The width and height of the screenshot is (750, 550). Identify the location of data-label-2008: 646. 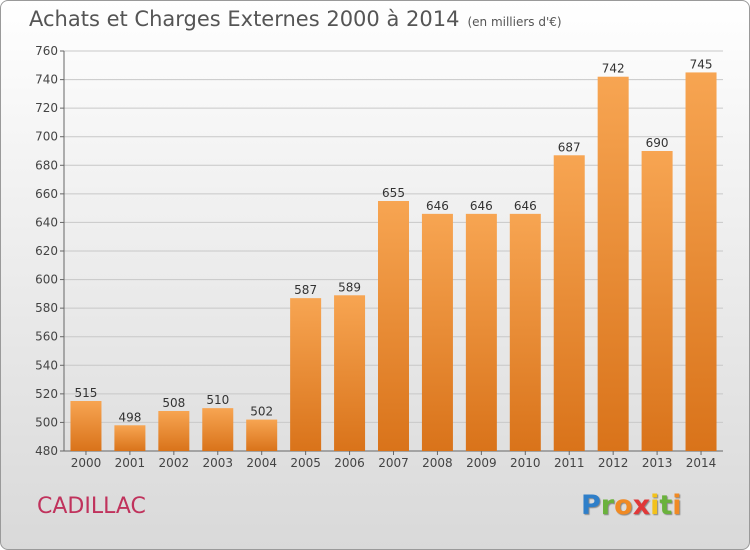
(437, 206).